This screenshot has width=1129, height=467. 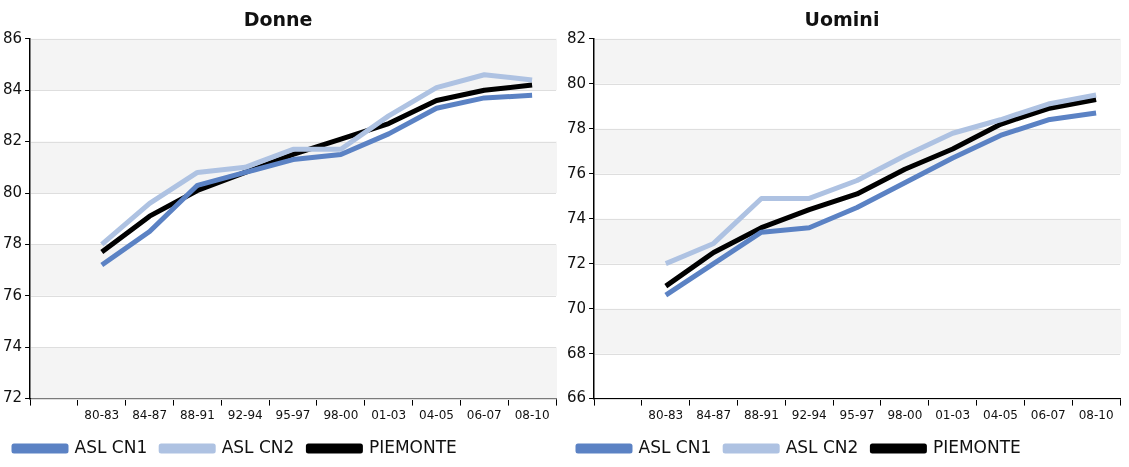 I want to click on y-tick-label: 68, so click(x=576, y=352).